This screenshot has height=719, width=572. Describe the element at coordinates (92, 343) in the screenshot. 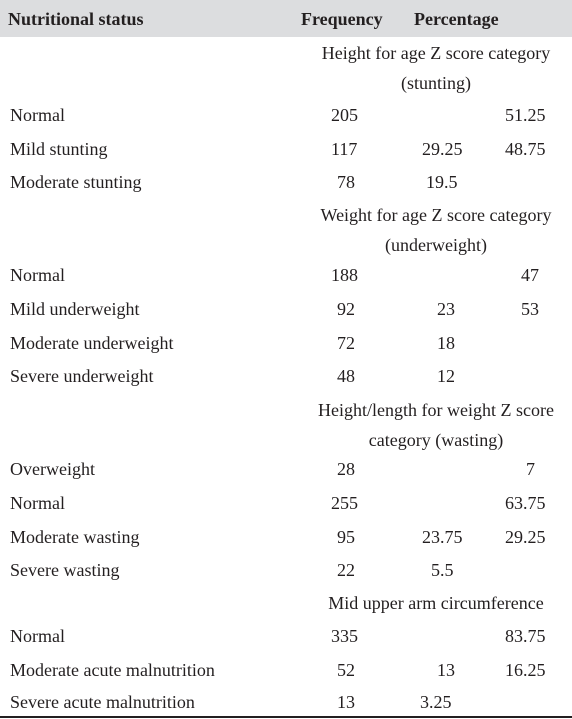

I see `row-label: Moderate underweight` at that location.